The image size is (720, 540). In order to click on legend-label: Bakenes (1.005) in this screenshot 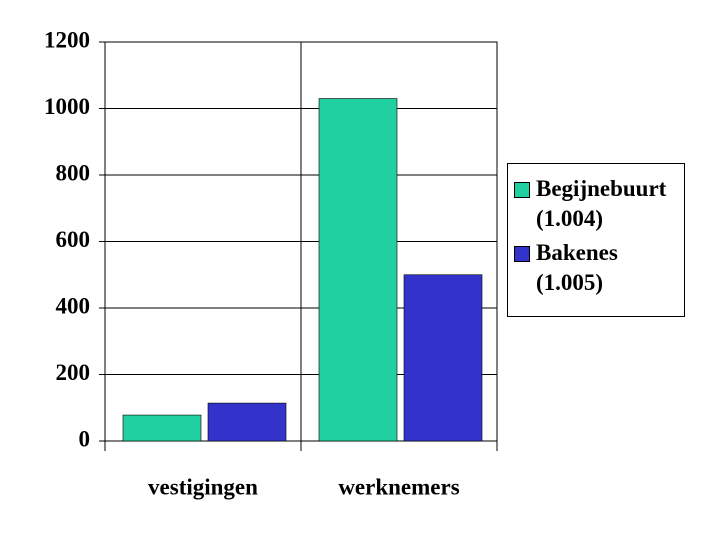, I will do `click(577, 267)`.